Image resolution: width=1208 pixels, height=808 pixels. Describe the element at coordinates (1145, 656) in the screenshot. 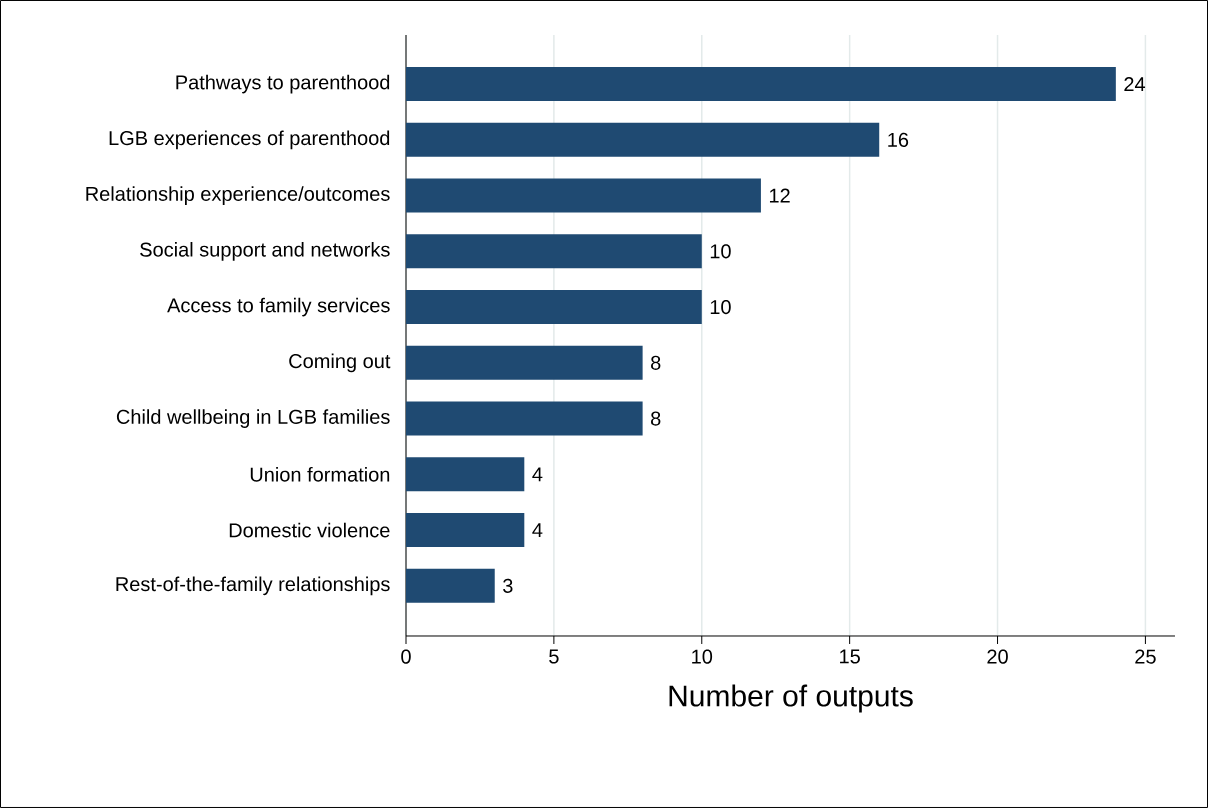

I see `x-tick-label: 25` at that location.